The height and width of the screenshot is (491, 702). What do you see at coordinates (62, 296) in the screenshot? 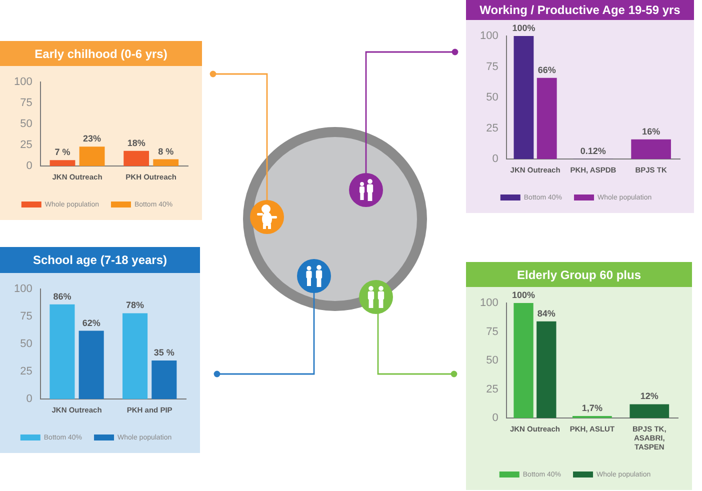
I see `data-label: 86%` at bounding box center [62, 296].